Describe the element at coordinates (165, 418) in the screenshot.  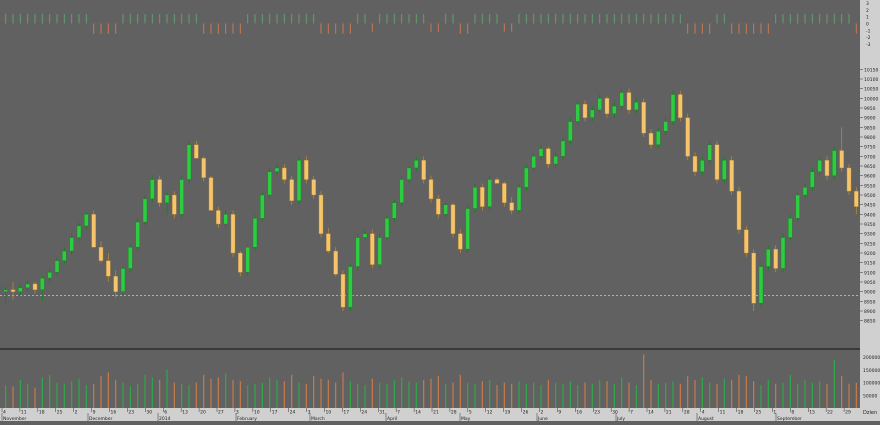
I see `month-label: 2014` at that location.